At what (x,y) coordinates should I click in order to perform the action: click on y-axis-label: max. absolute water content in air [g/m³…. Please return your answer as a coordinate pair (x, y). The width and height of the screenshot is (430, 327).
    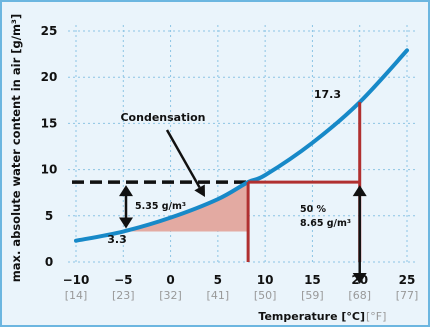
    Looking at the image, I should click on (16, 148).